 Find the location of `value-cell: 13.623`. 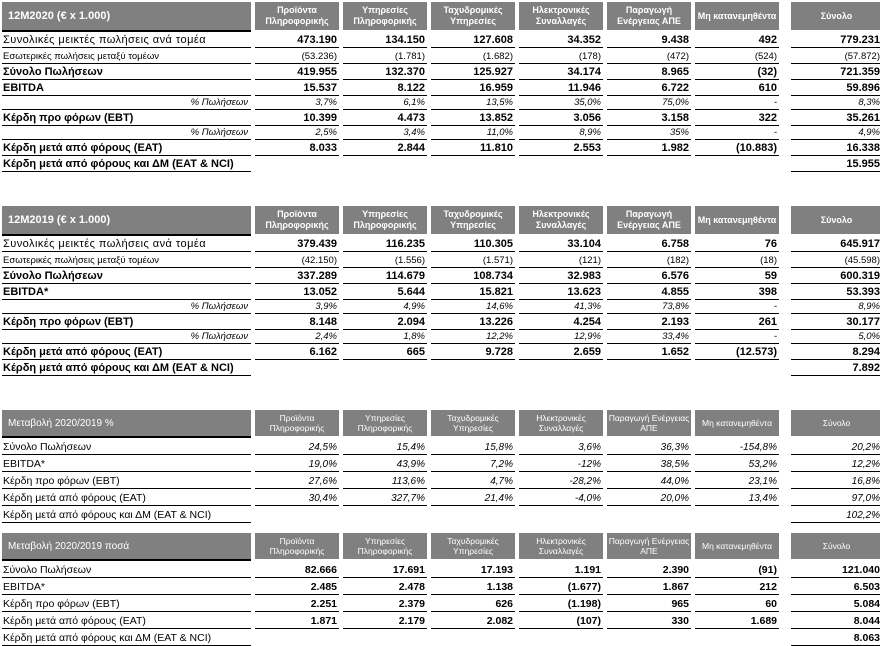

value-cell: 13.623 is located at coordinates (561, 292).